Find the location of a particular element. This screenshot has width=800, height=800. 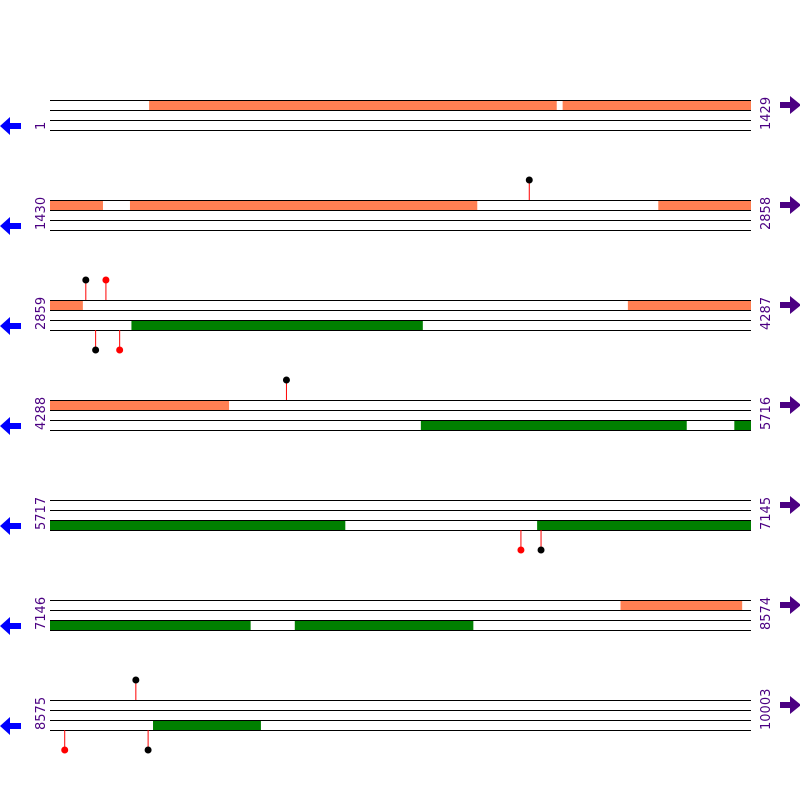

sequence-row: 4288 5716 is located at coordinates (400, 405).